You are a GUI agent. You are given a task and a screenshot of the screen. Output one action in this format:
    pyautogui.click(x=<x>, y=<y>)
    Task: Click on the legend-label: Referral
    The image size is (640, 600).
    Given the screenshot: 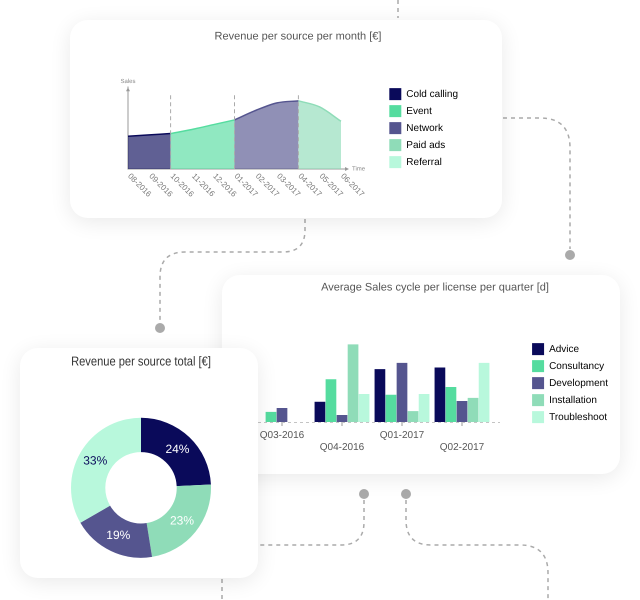 What is the action you would take?
    pyautogui.click(x=424, y=162)
    